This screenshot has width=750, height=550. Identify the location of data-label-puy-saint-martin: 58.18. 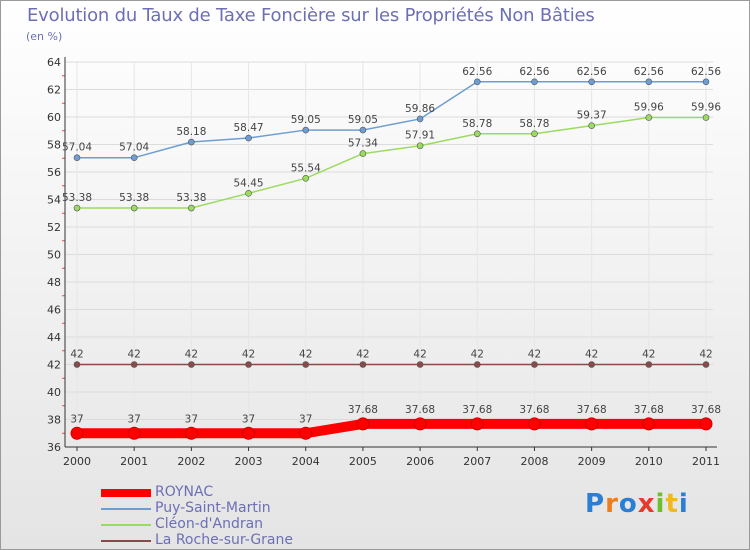
(191, 132).